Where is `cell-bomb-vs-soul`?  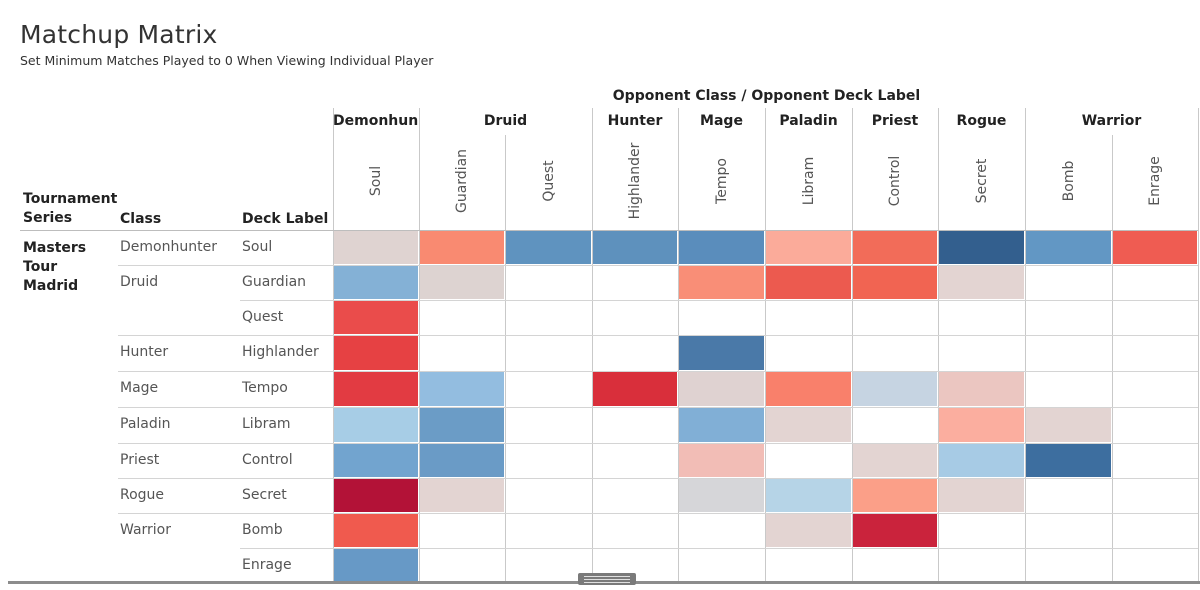 cell-bomb-vs-soul is located at coordinates (376, 530).